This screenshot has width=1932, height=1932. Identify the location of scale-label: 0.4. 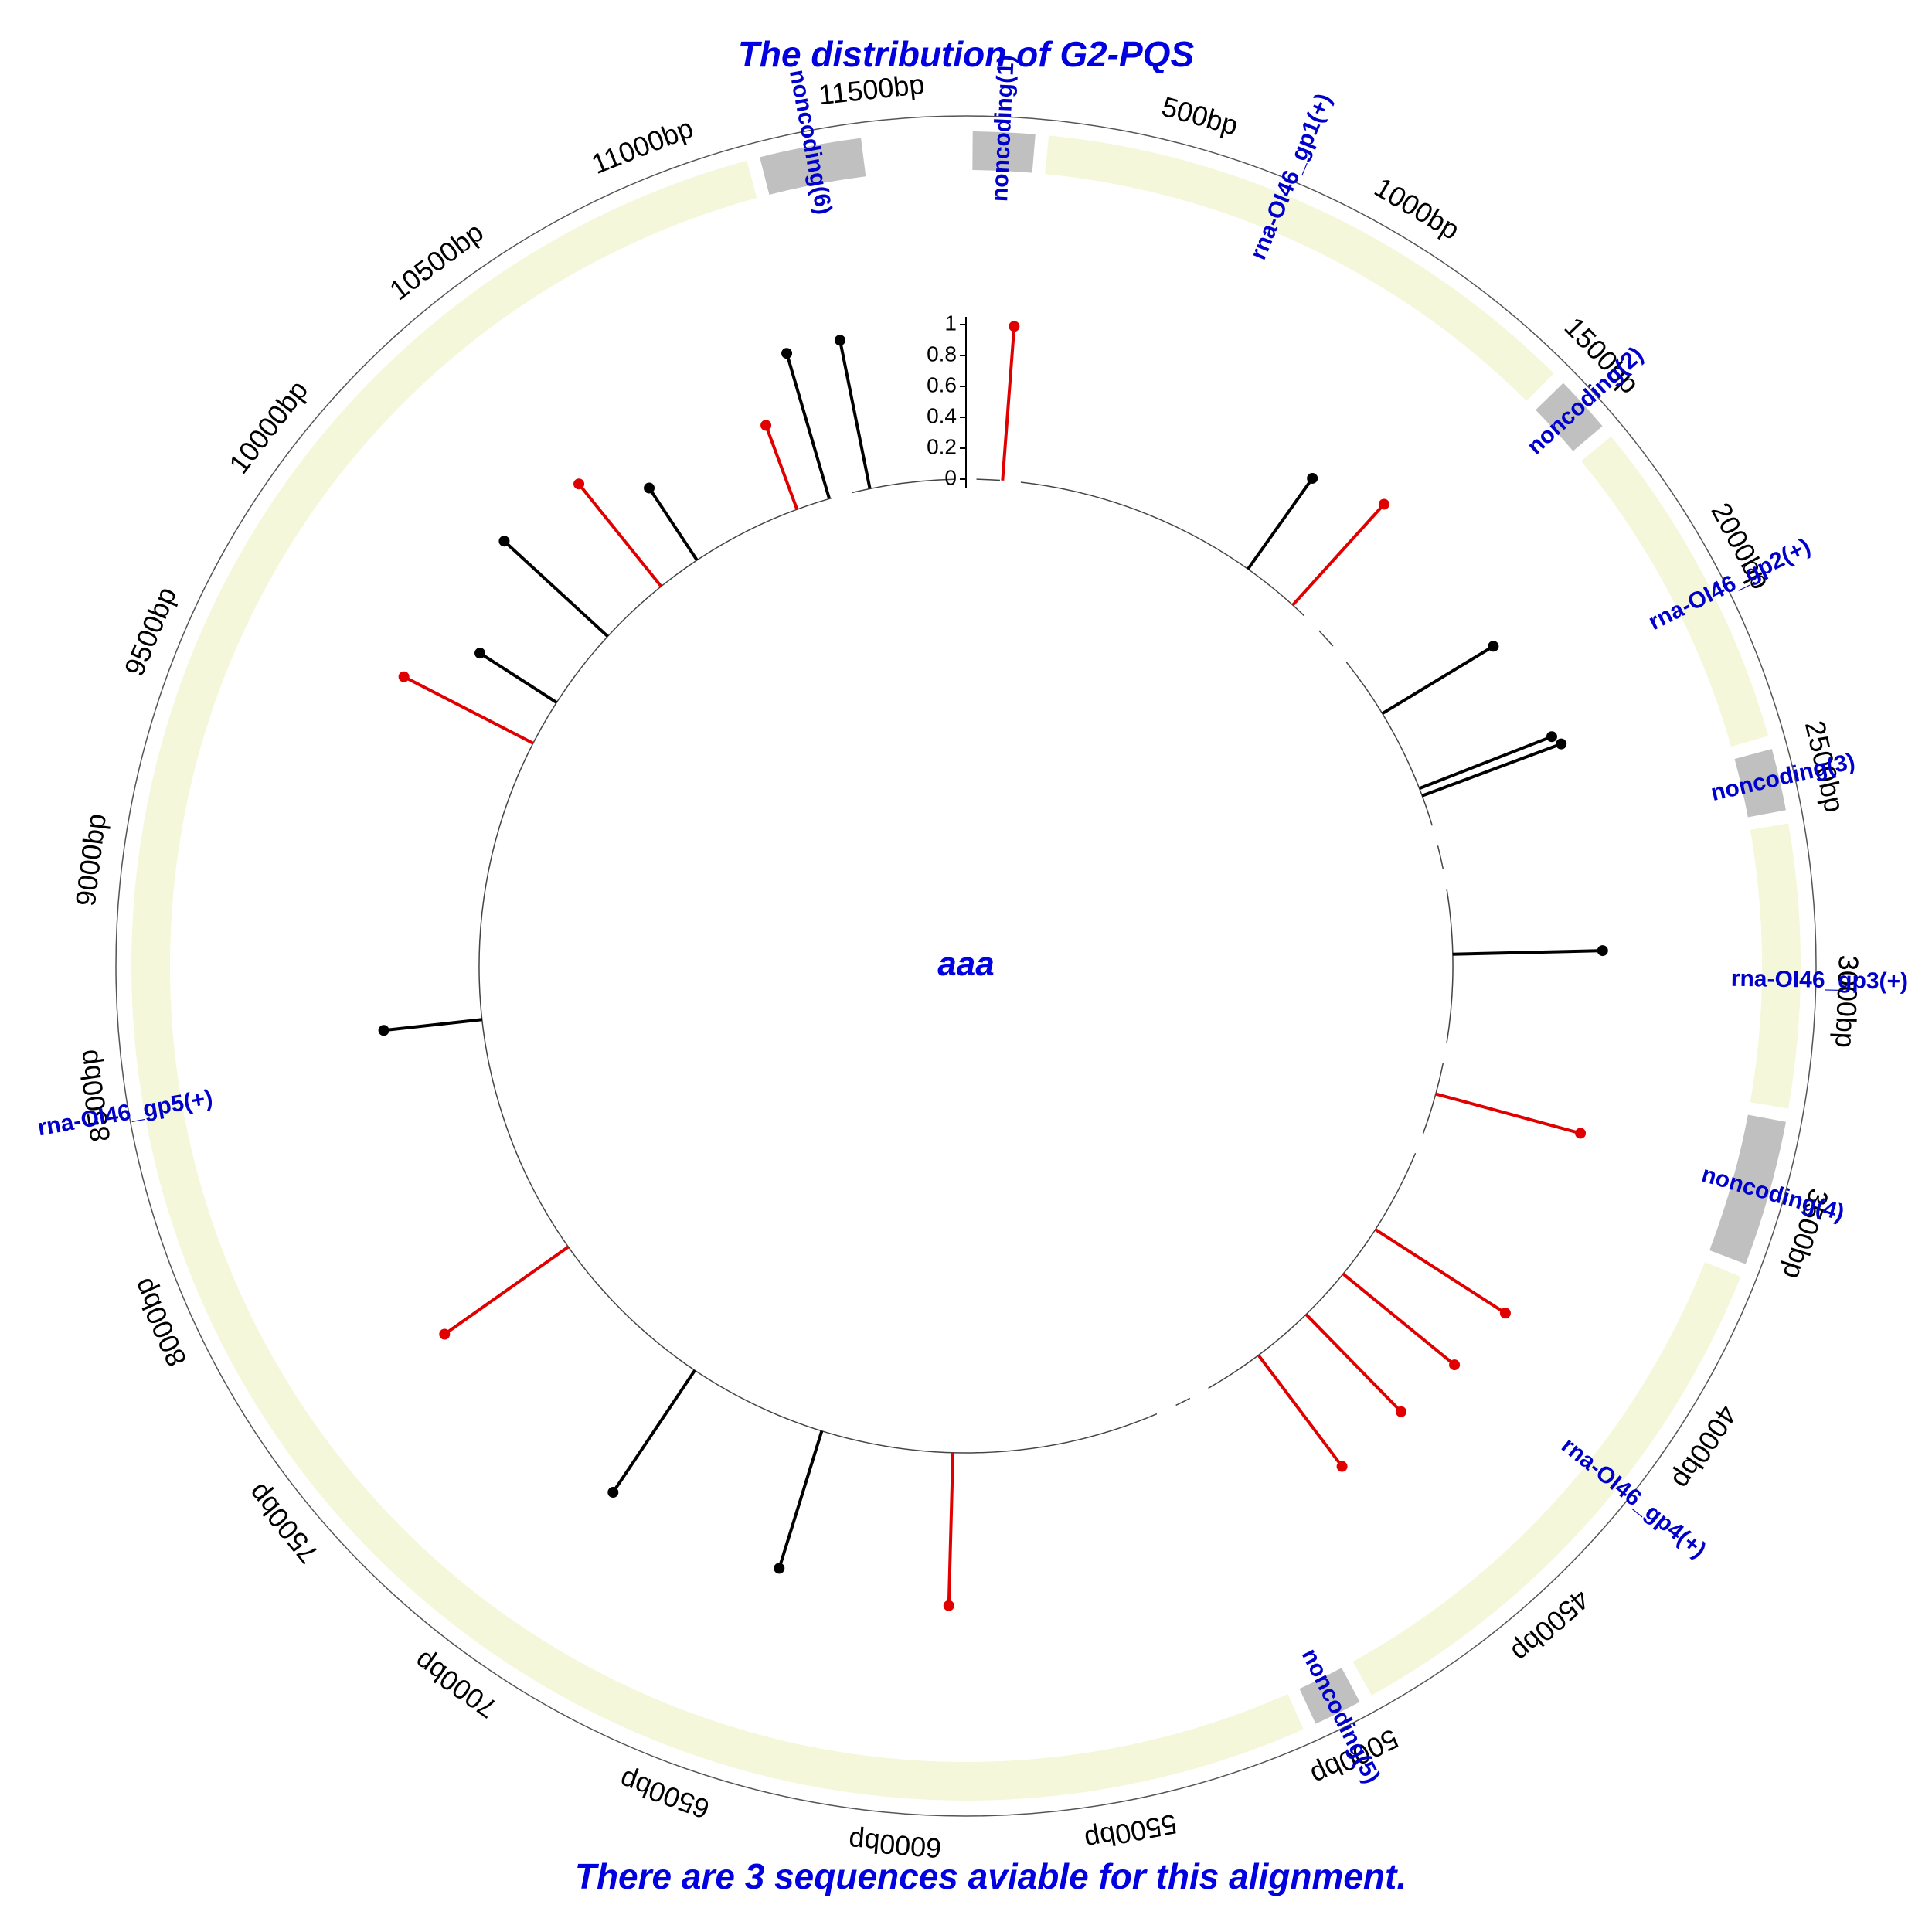
(942, 415).